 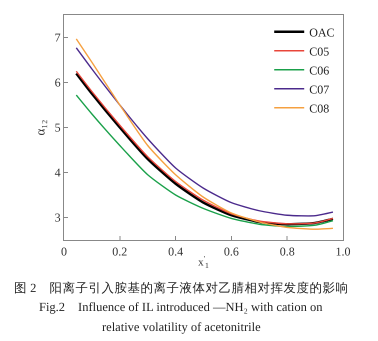 I want to click on y-tick-label: 7, so click(x=57, y=37).